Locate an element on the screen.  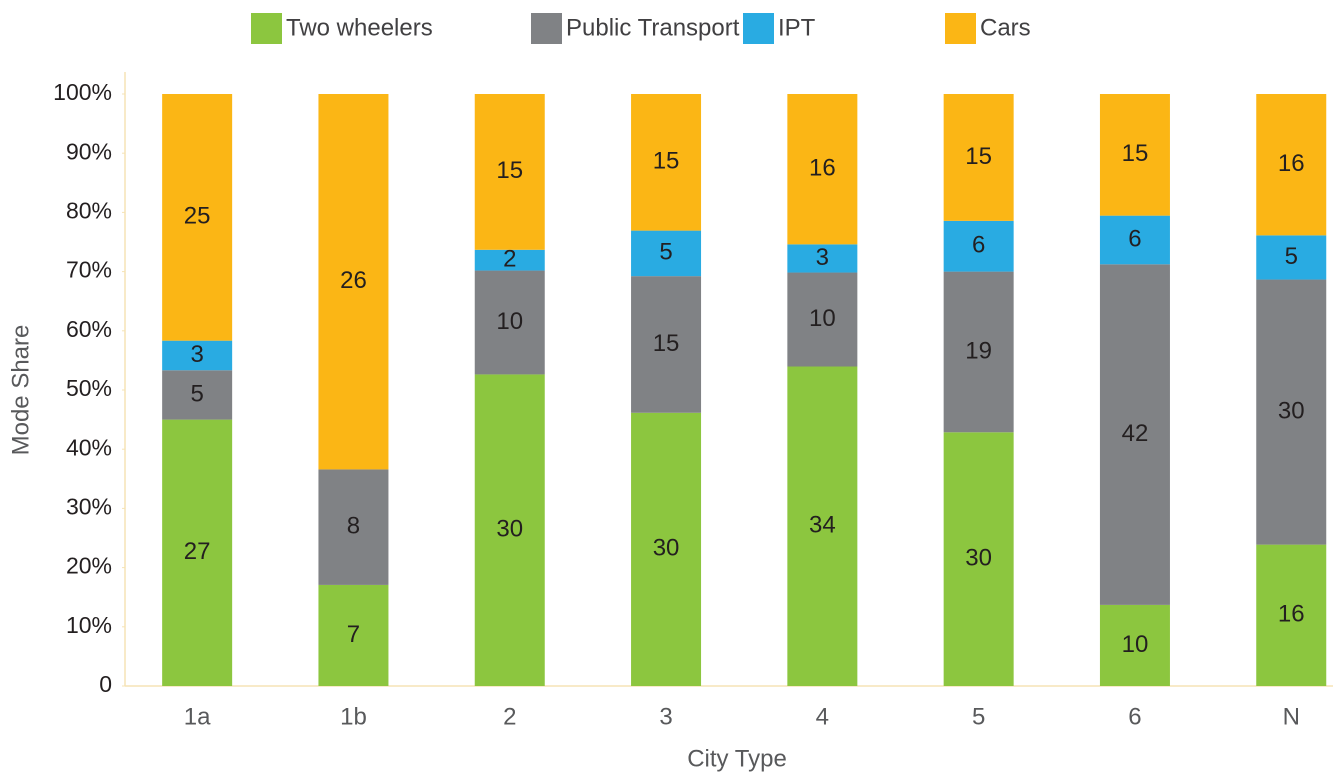
legend-label: Two wheelers is located at coordinates (359, 27).